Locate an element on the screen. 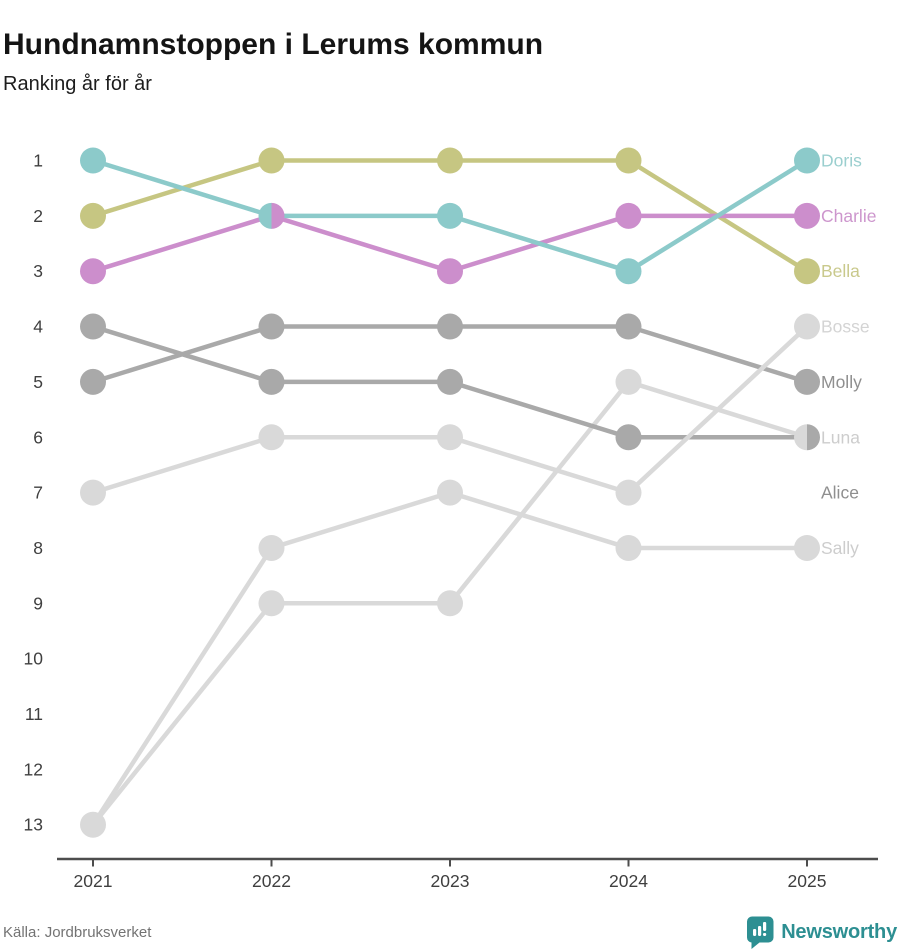 This screenshot has width=900, height=950. rank-axis-label: 9 is located at coordinates (38, 603).